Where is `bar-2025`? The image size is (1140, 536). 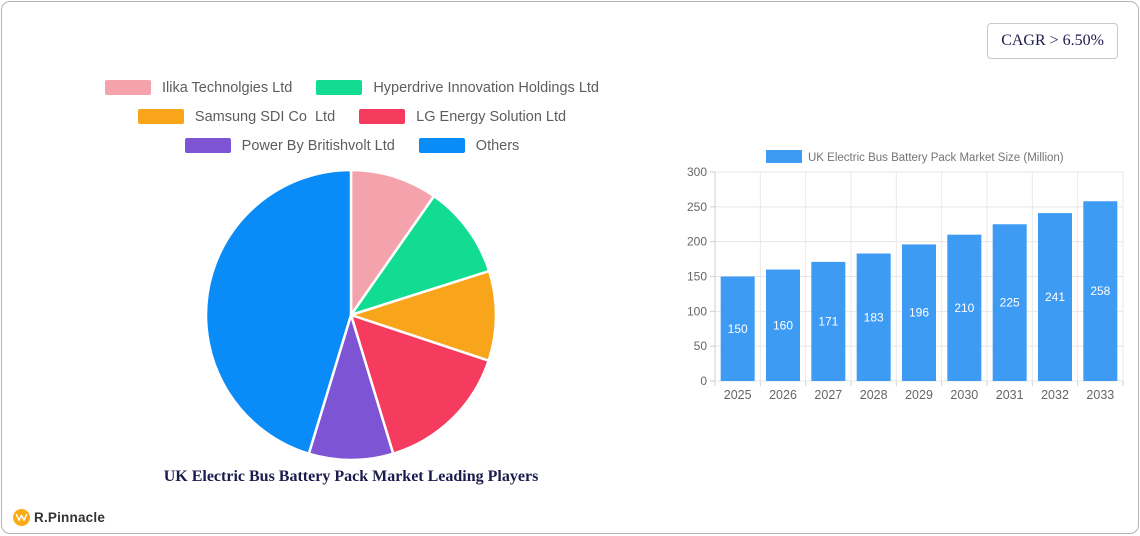
bar-2025 is located at coordinates (737, 329).